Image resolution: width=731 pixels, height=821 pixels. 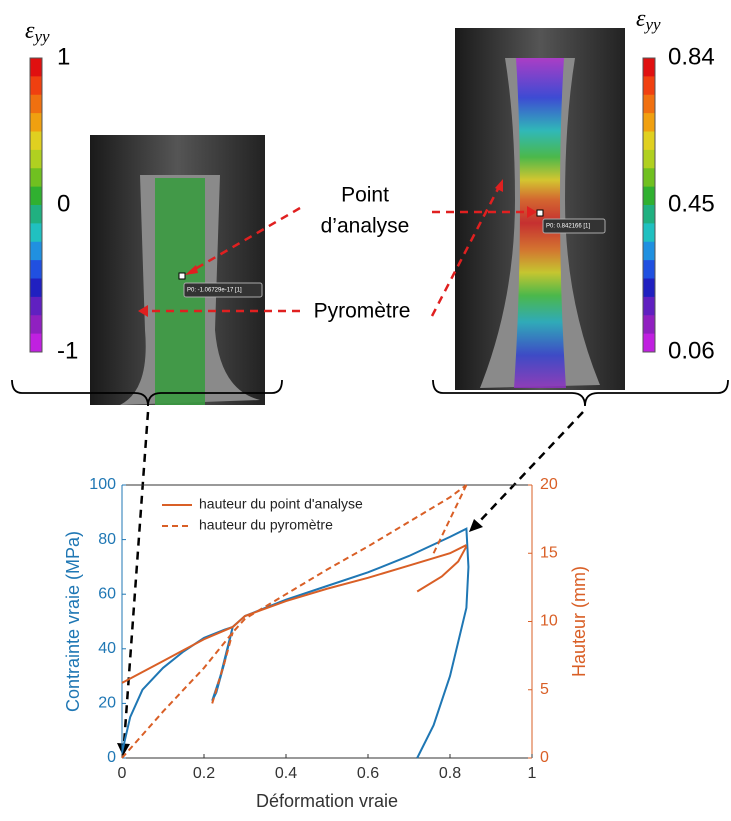 I want to click on y2-axis-label: Hauteur (mm), so click(x=579, y=621).